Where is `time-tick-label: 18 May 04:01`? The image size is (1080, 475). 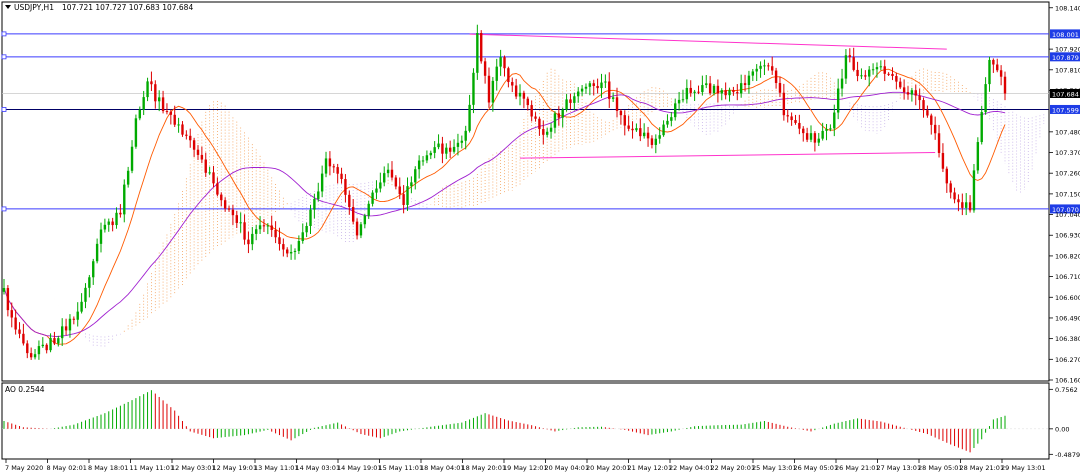
time-tick-label: 18 May 04:01 is located at coordinates (442, 468).